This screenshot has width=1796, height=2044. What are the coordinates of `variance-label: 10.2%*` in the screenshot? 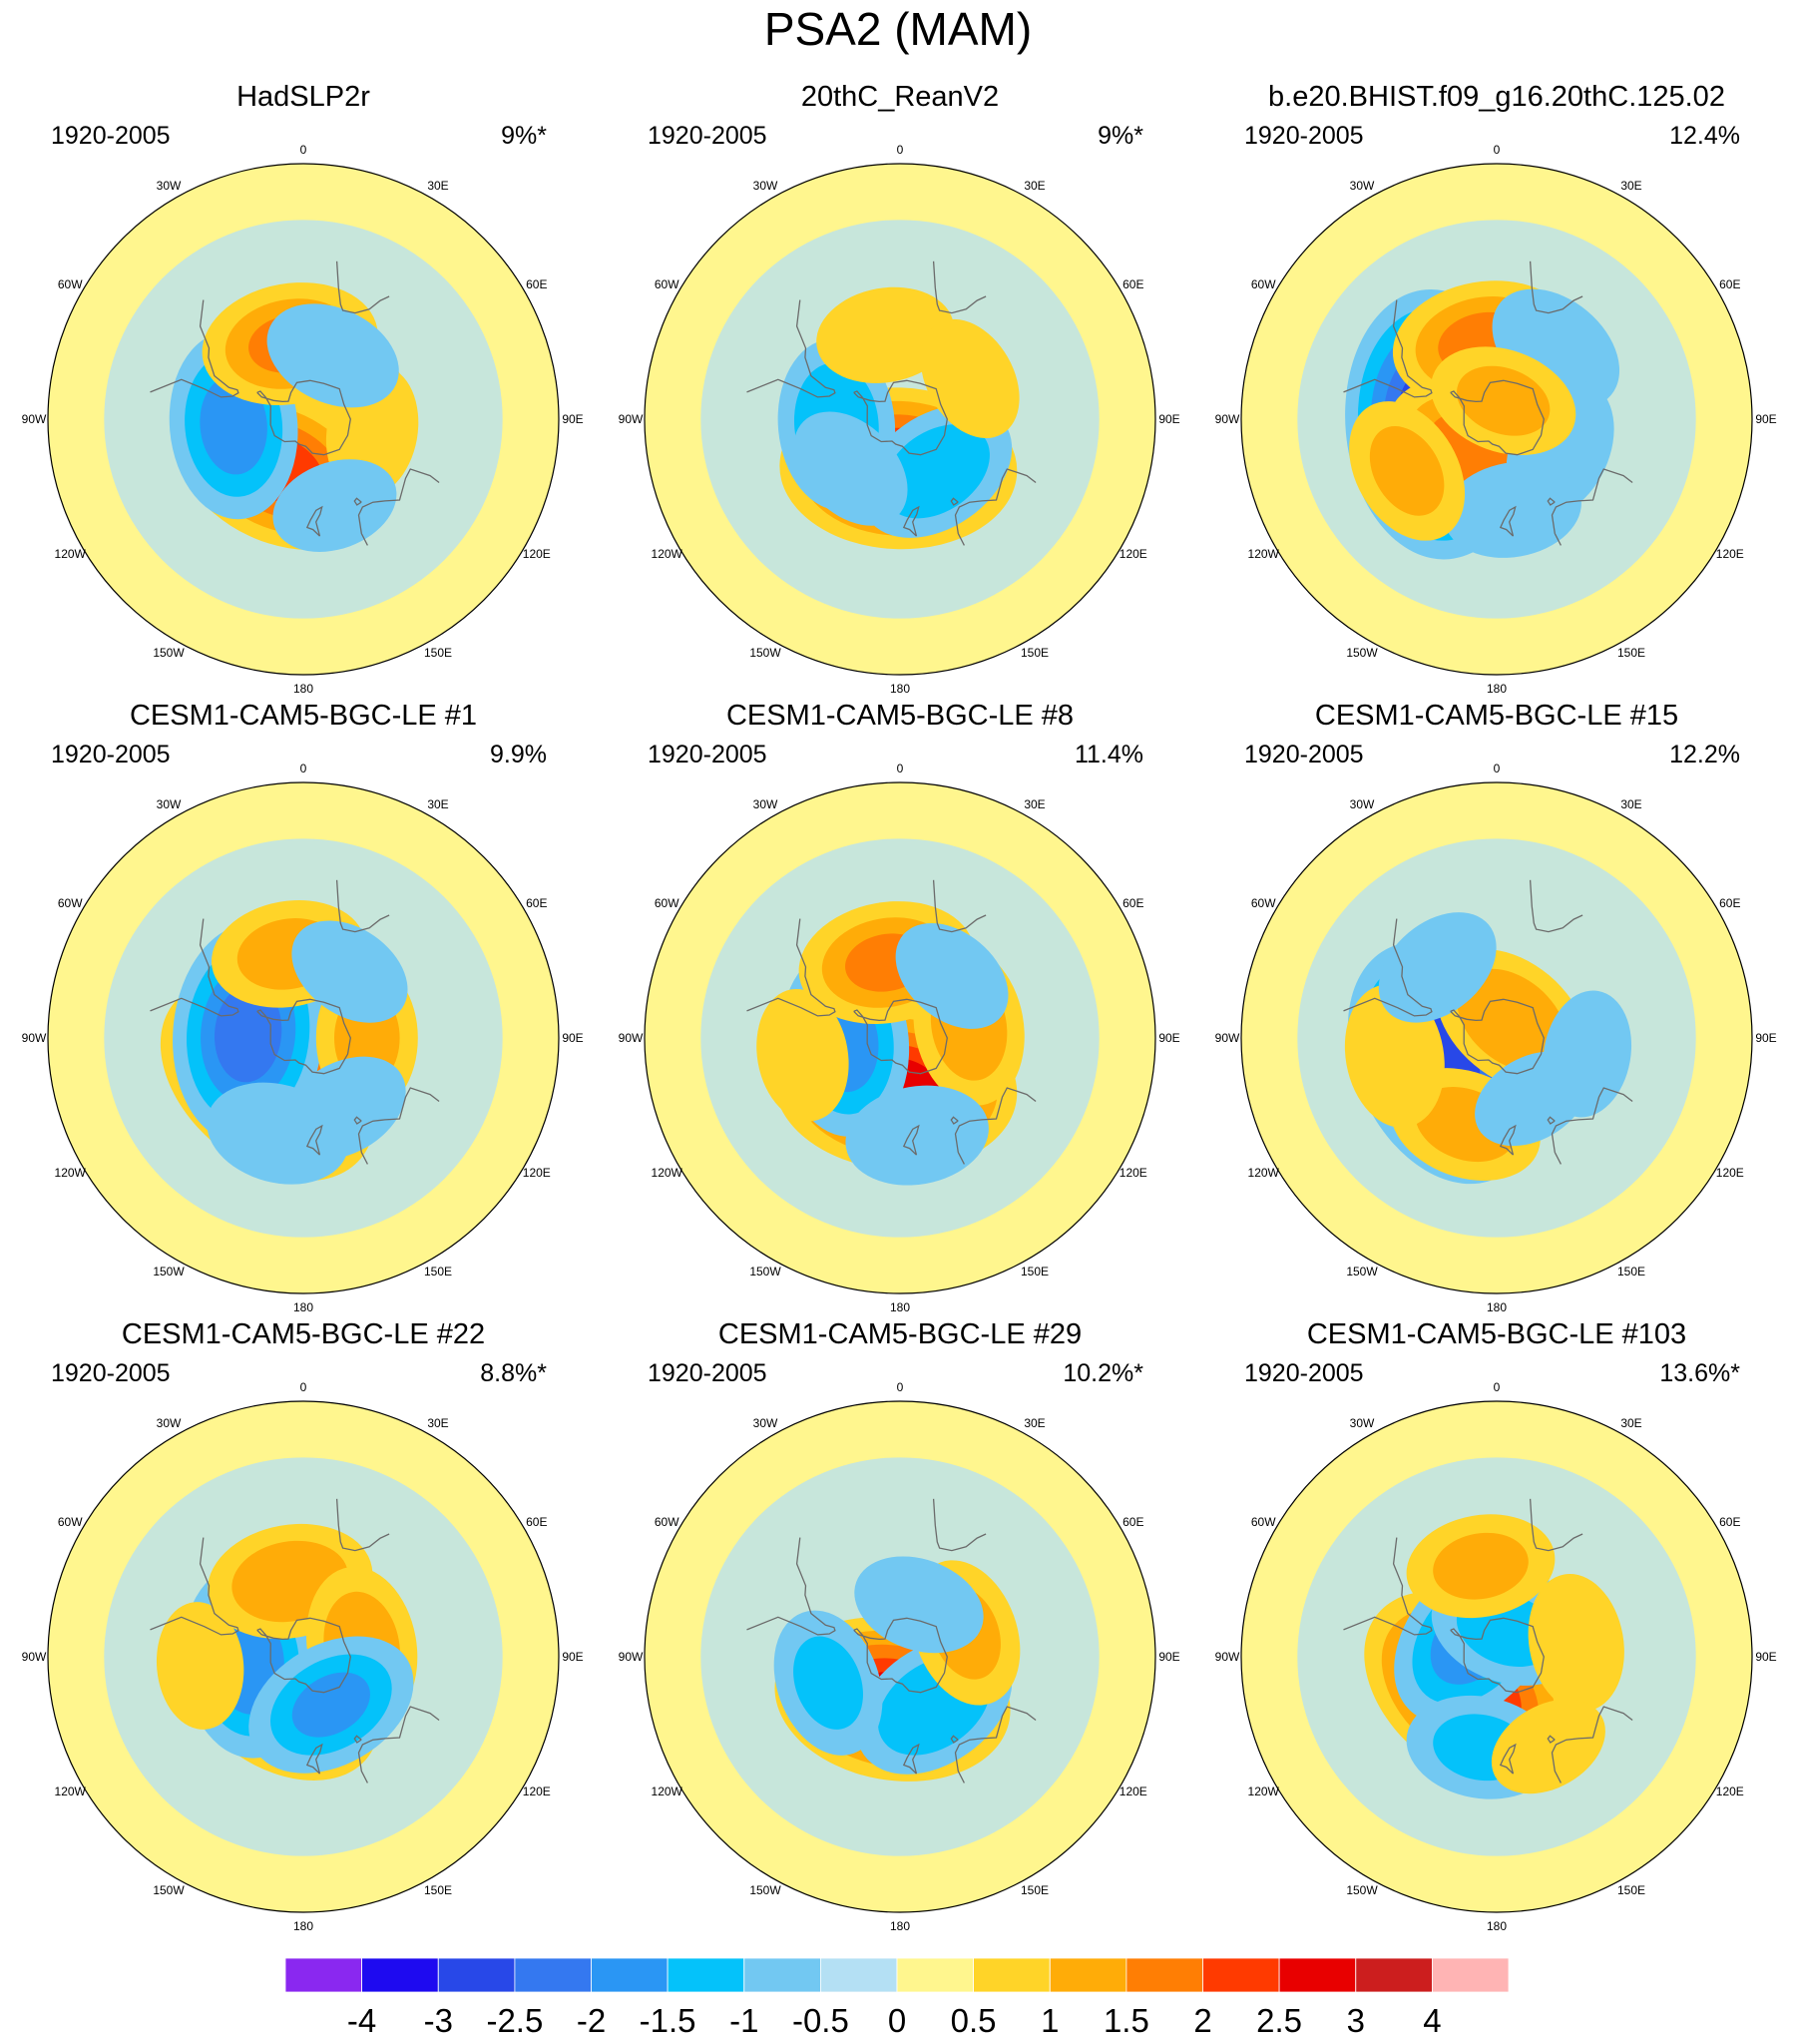 It's located at (1103, 1373).